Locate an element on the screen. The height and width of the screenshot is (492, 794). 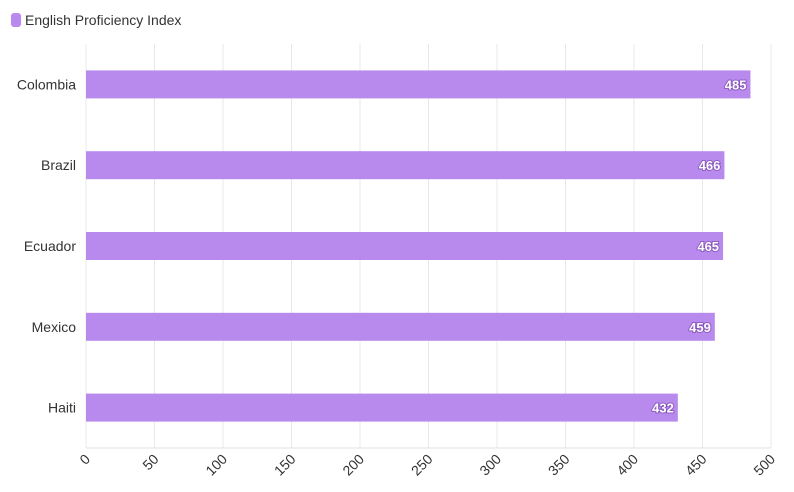
x-tick-label: 300 is located at coordinates (490, 465).